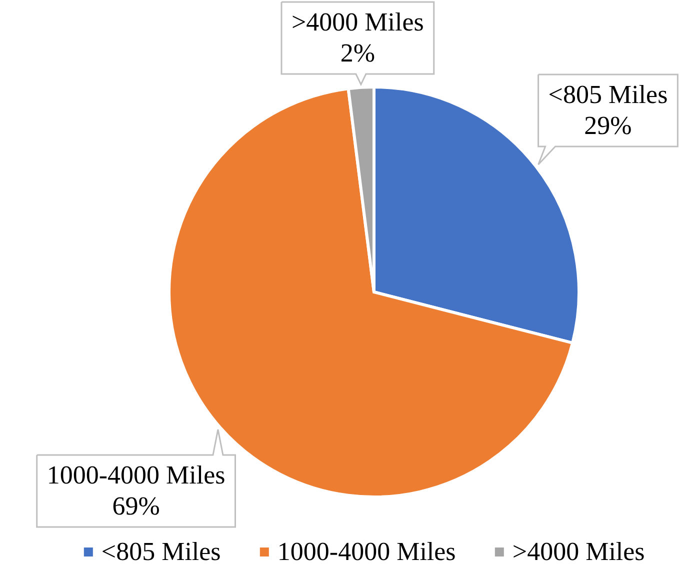 The image size is (681, 567). Describe the element at coordinates (136, 475) in the screenshot. I see `slice-label: 1000-4000 Miles` at that location.